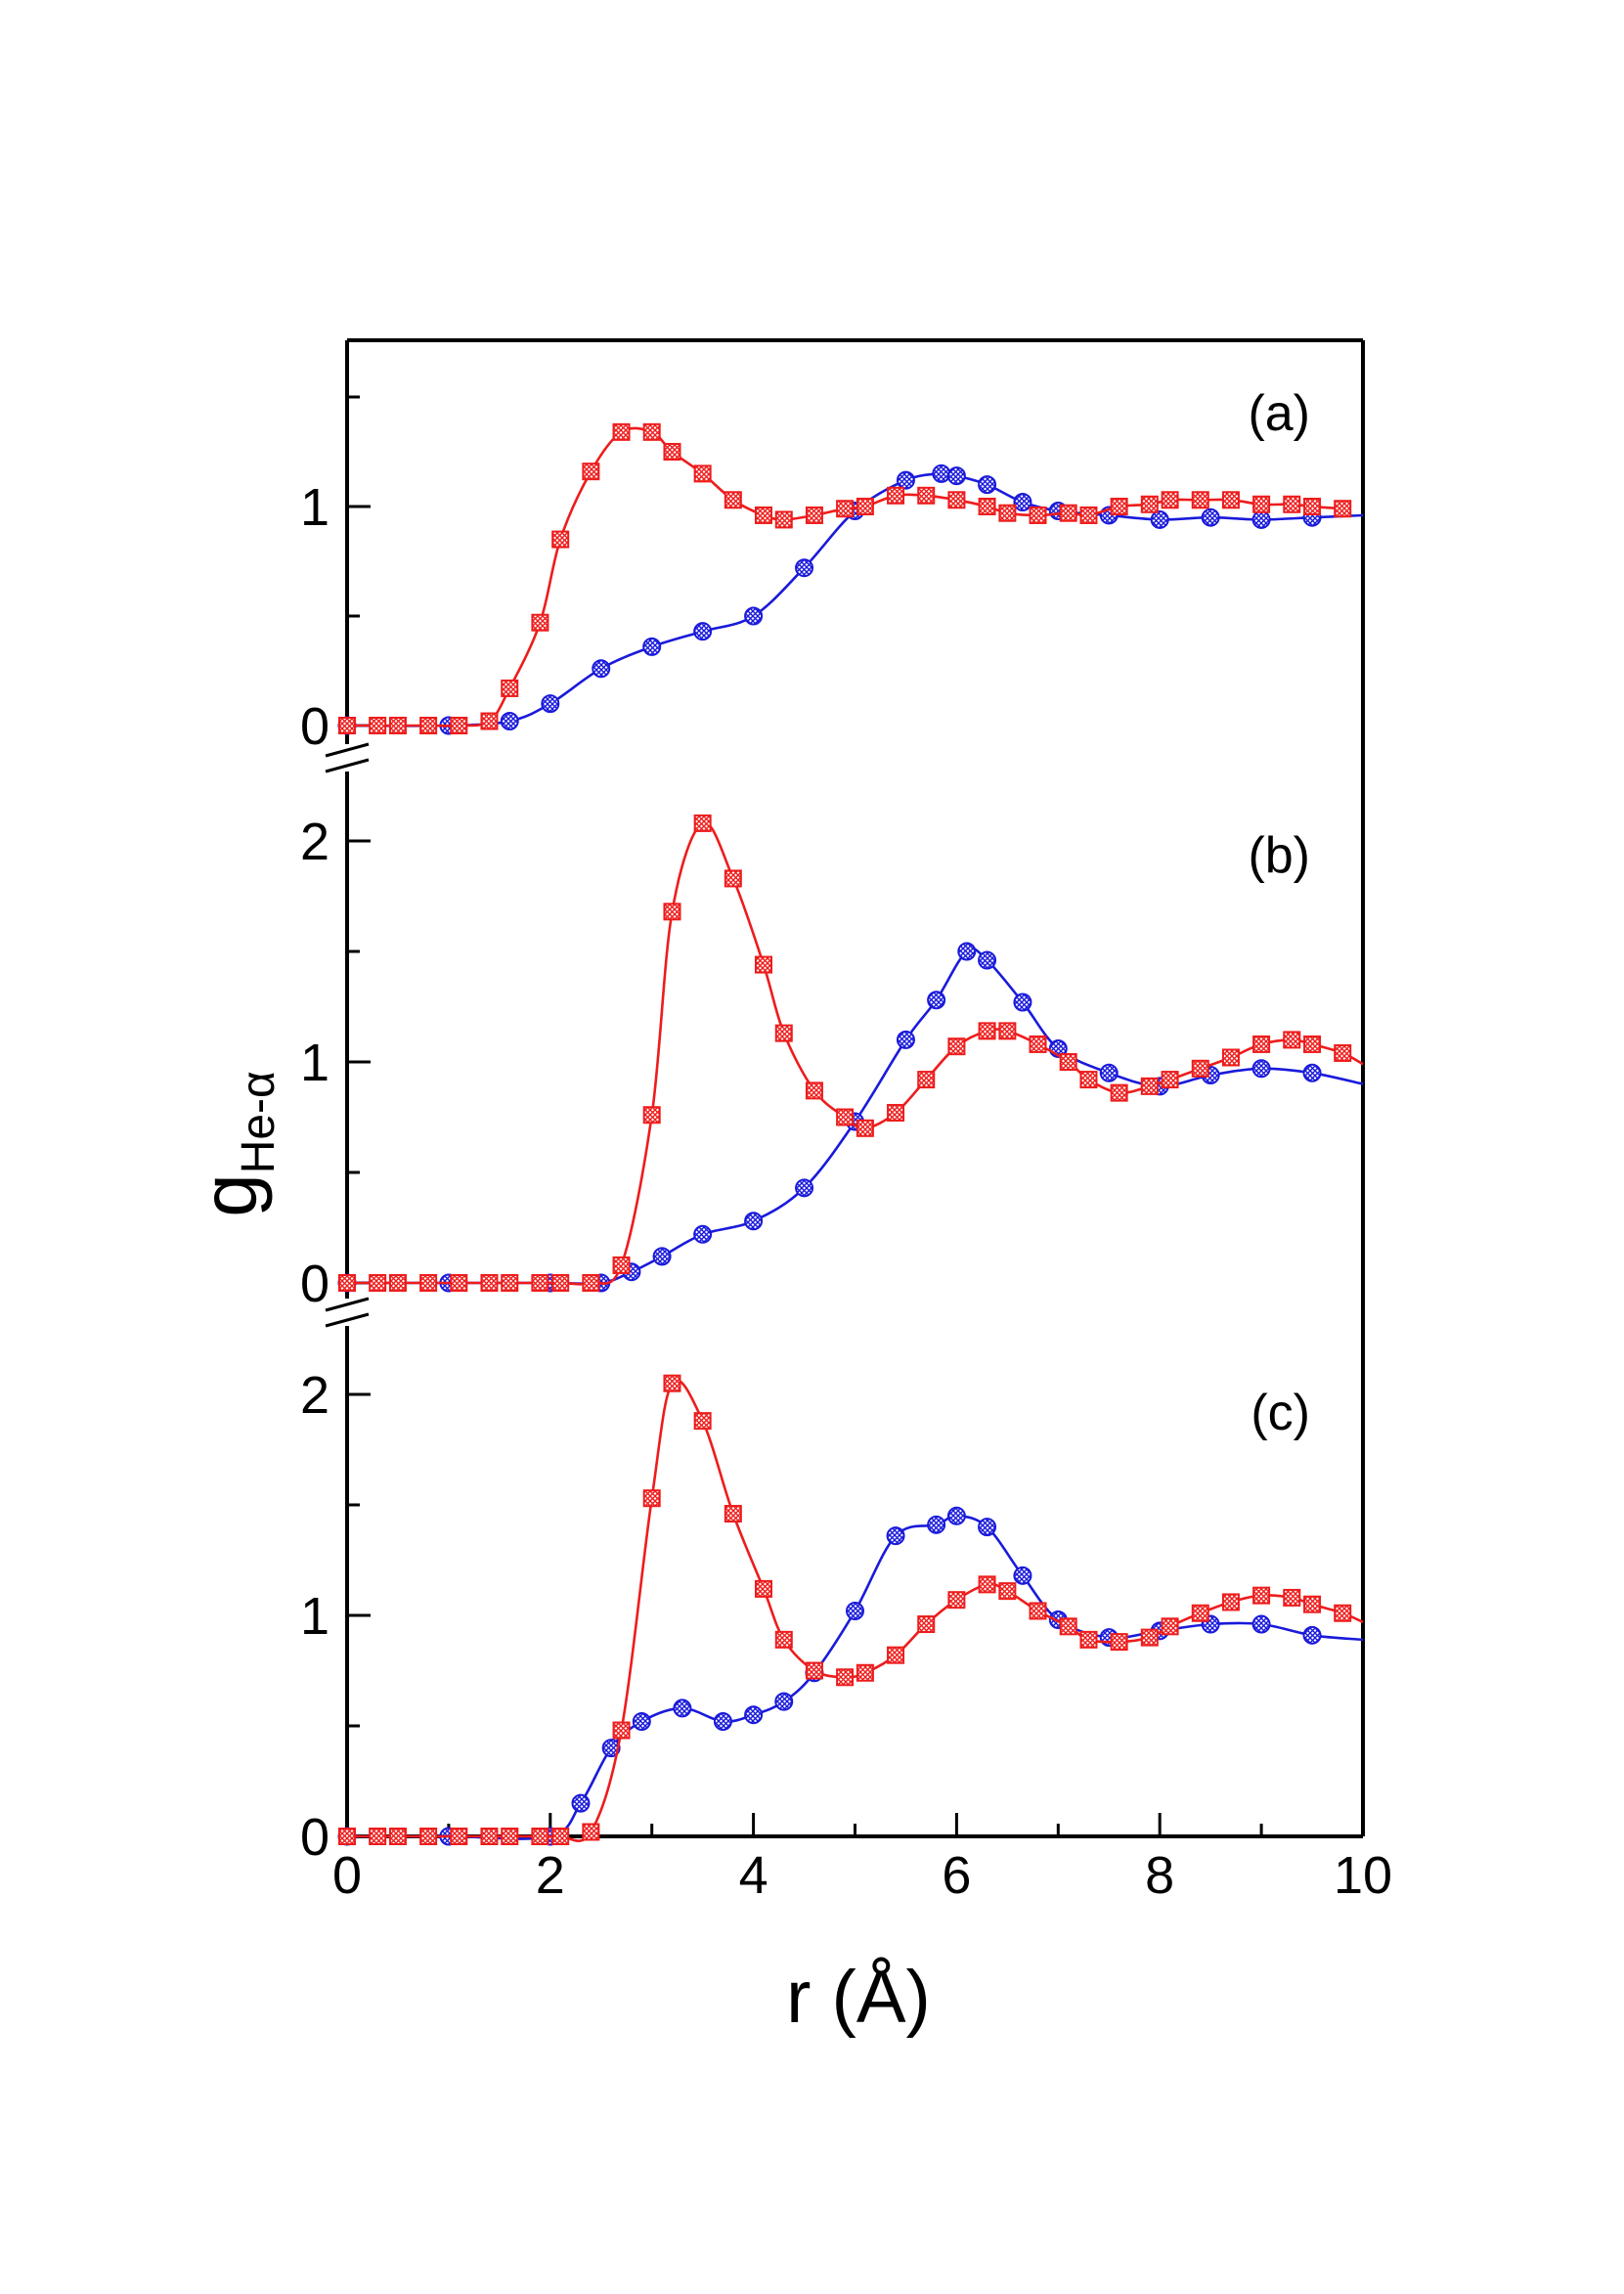 The width and height of the screenshot is (1624, 2294). I want to click on y-tick-label: 0, so click(314, 726).